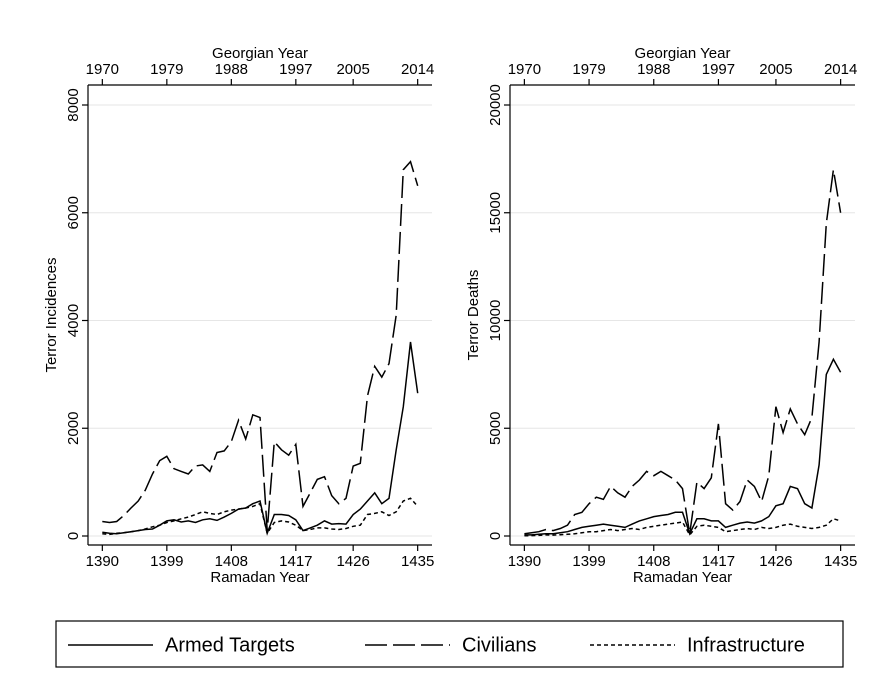  I want to click on legend-label: Infrastructure, so click(746, 645).